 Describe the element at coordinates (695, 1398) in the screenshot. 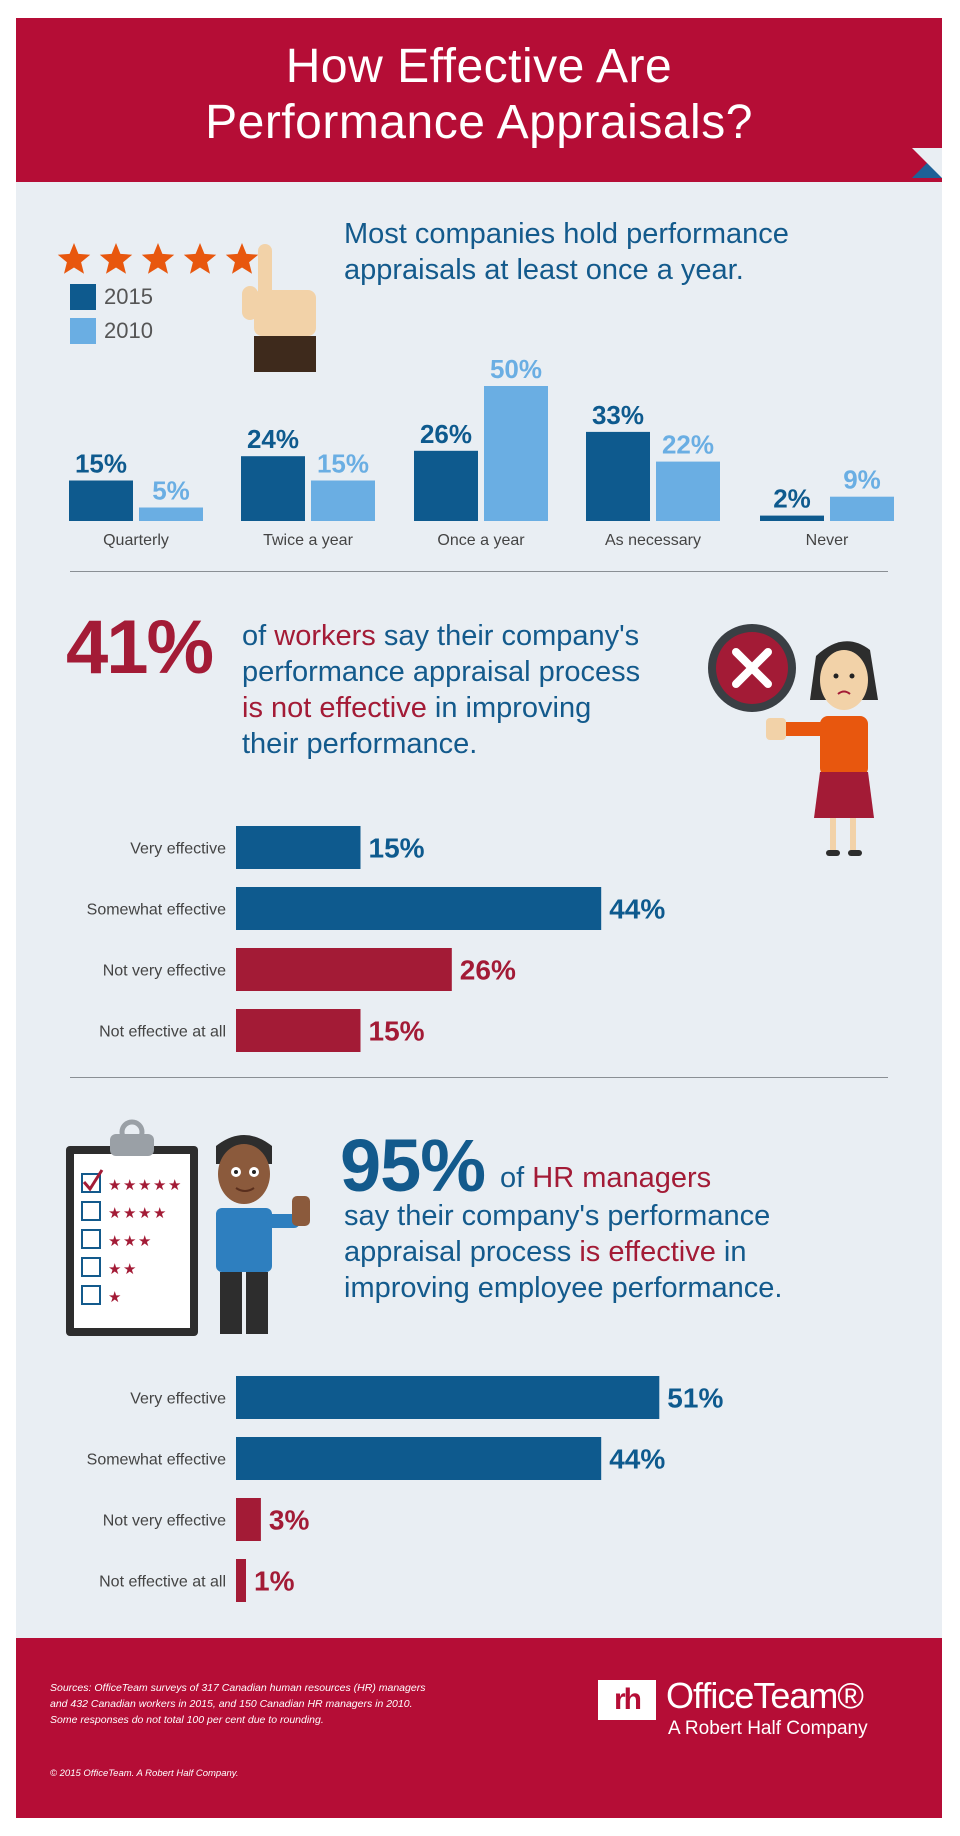

I see `value-label-very-effective: 51%` at that location.